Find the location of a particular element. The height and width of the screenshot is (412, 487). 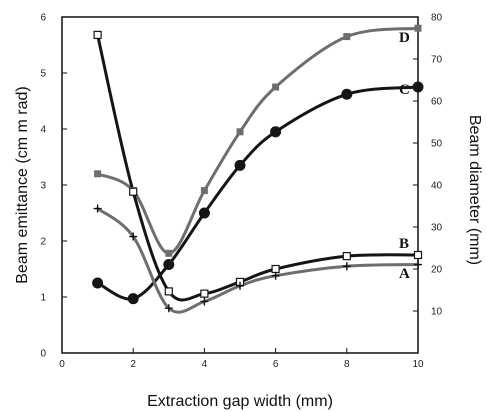

y-tick-label: 2 is located at coordinates (43, 242).